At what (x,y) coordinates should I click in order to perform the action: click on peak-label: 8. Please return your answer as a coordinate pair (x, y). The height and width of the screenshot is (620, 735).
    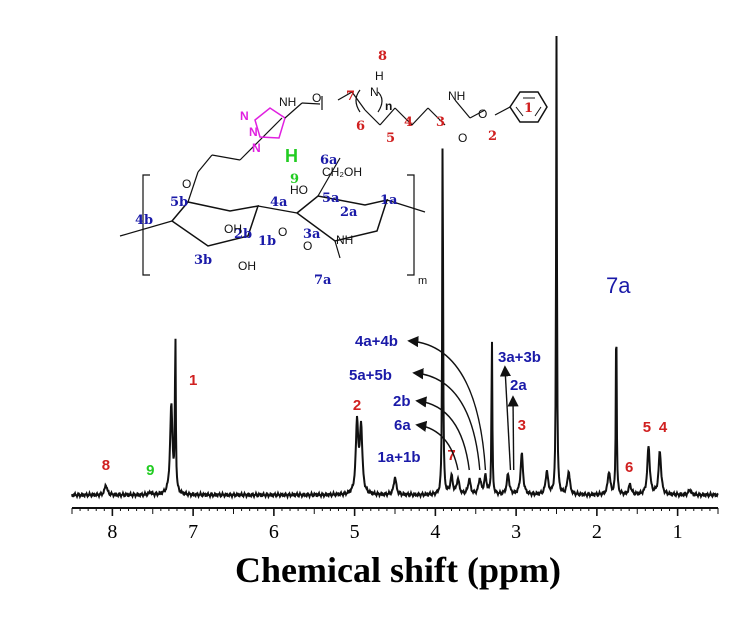
    Looking at the image, I should click on (106, 465).